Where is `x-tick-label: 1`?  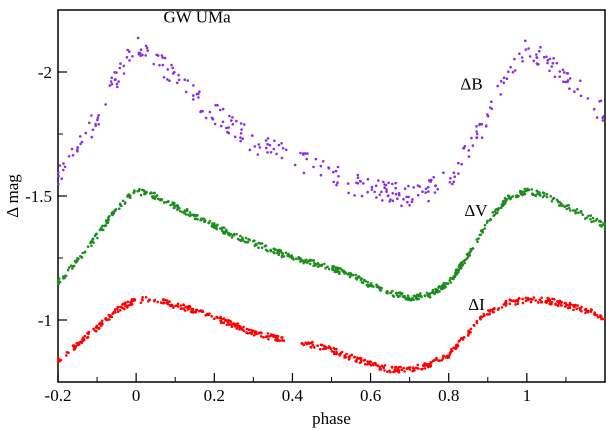 x-tick-label: 1 is located at coordinates (527, 395).